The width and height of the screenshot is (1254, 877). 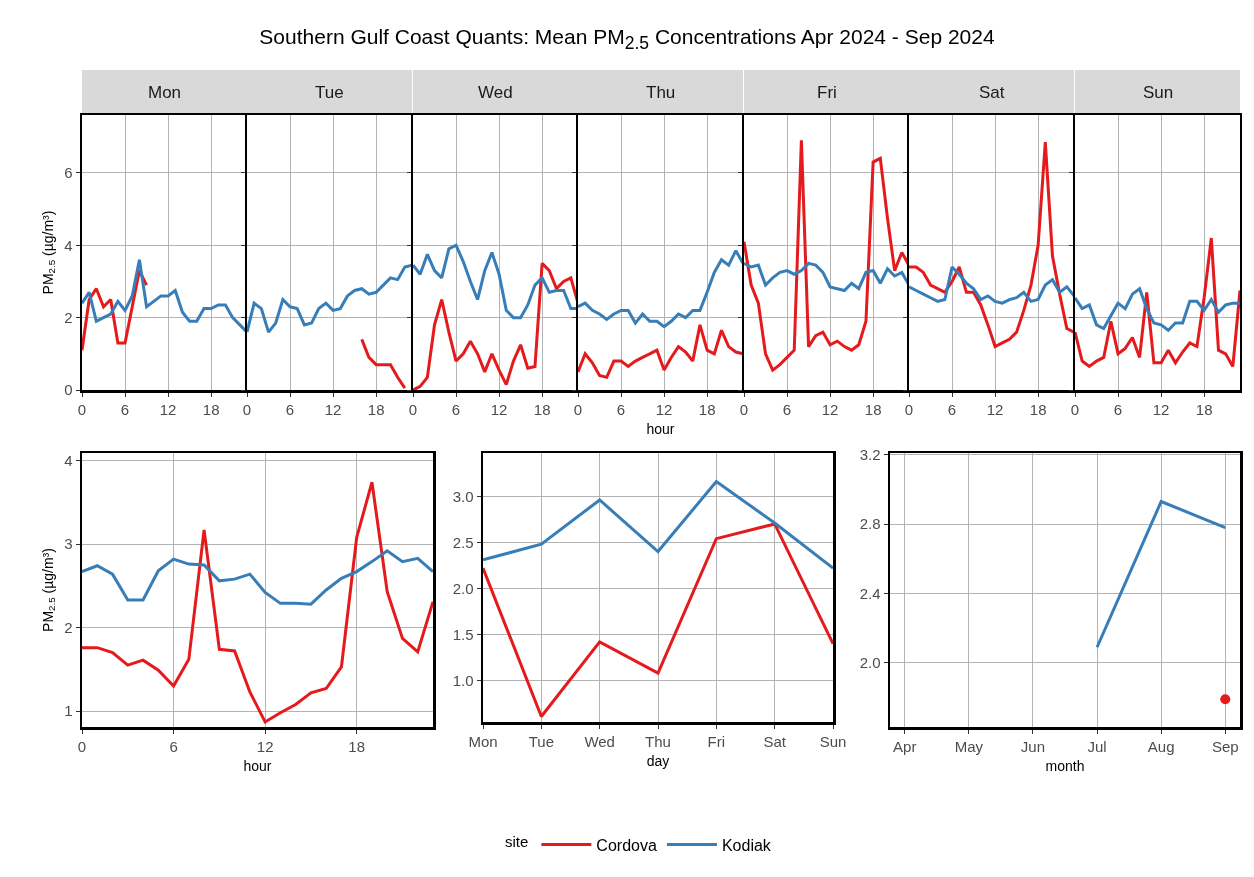 What do you see at coordinates (517, 842) in the screenshot?
I see `legend-title: site` at bounding box center [517, 842].